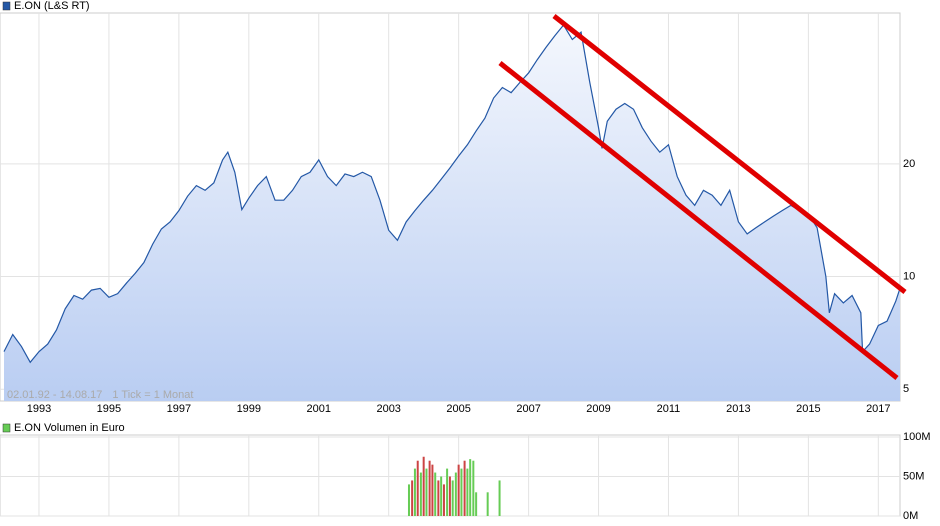 This screenshot has height=526, width=940. Describe the element at coordinates (152, 395) in the screenshot. I see `chart-note: 1 Tick = 1 Monat` at that location.